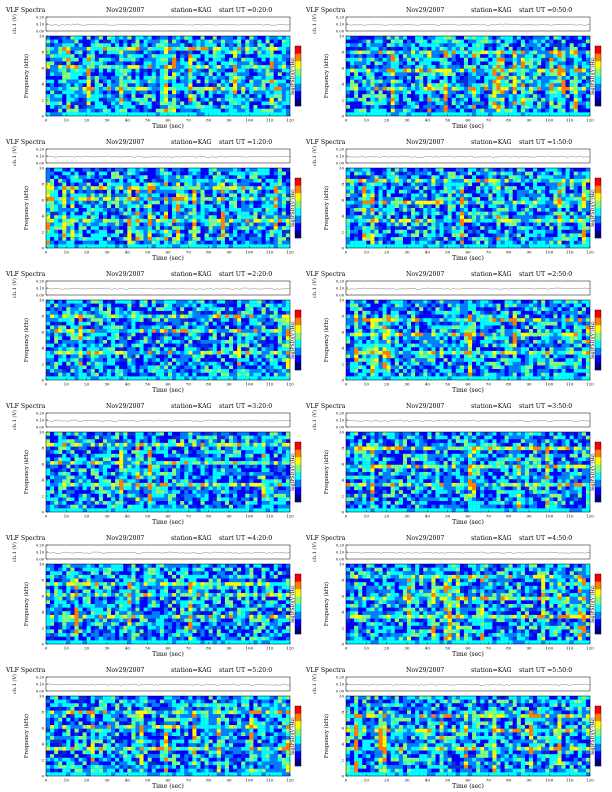 Image resolution: width=612 pixels, height=792 pixels. I want to click on channel-waveform, so click(168, 156).